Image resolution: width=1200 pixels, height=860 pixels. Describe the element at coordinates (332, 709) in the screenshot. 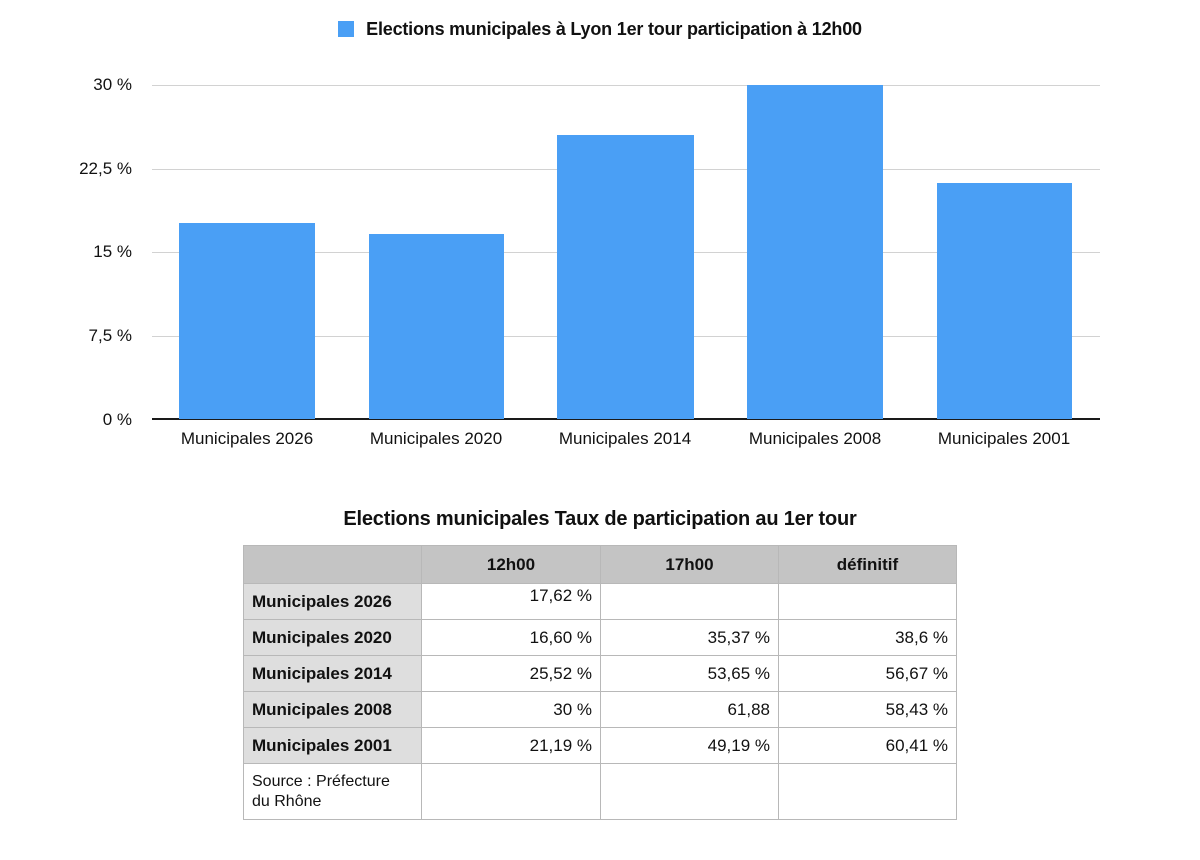

I see `row-label: Municipales 2008` at that location.